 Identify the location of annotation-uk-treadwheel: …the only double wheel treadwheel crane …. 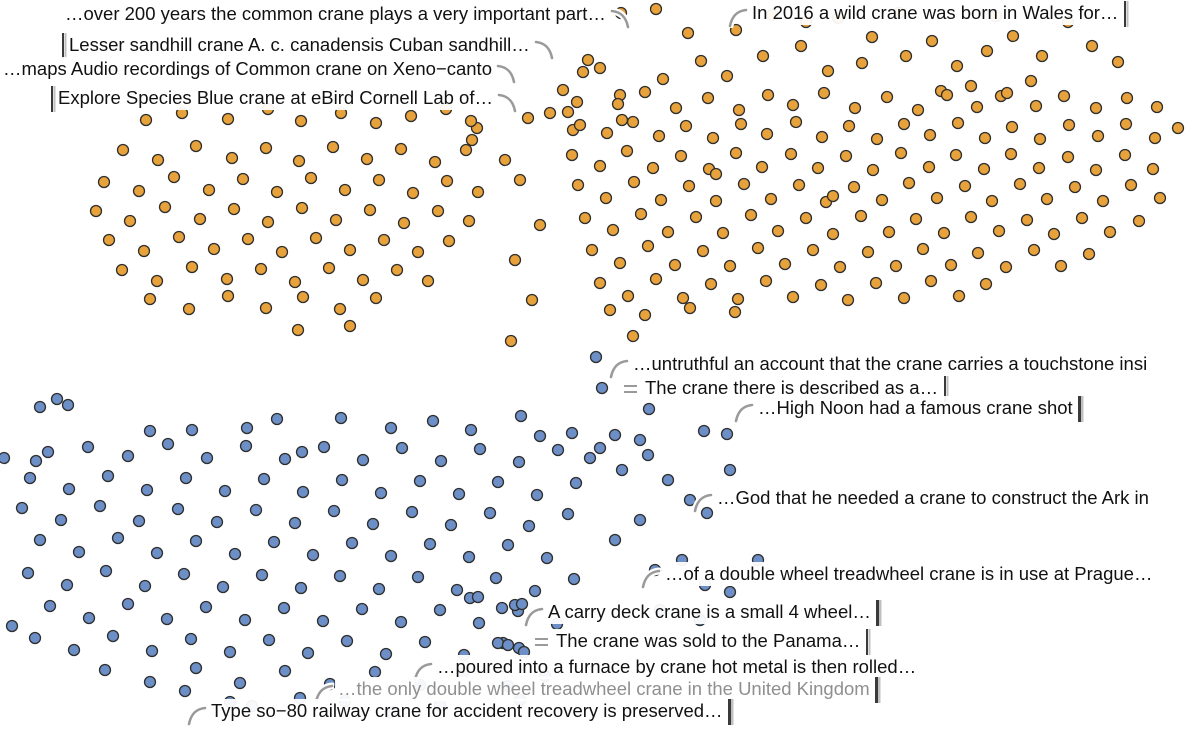
(595, 691).